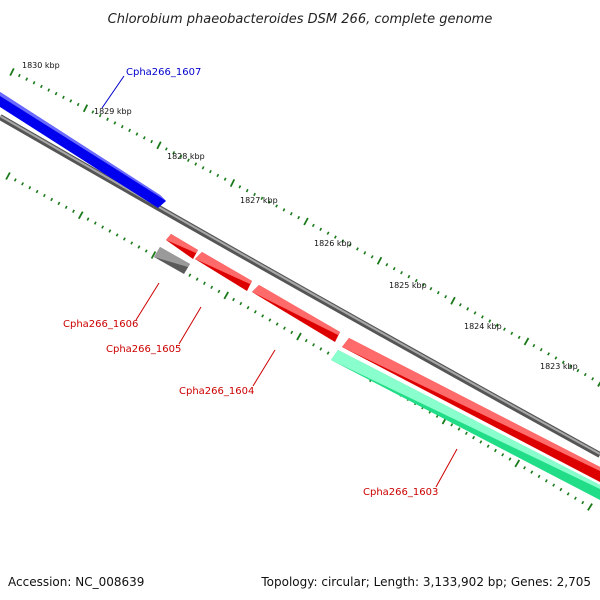  Describe the element at coordinates (400, 492) in the screenshot. I see `gene-label-cpha266-1603: Cpha266_1603` at that location.